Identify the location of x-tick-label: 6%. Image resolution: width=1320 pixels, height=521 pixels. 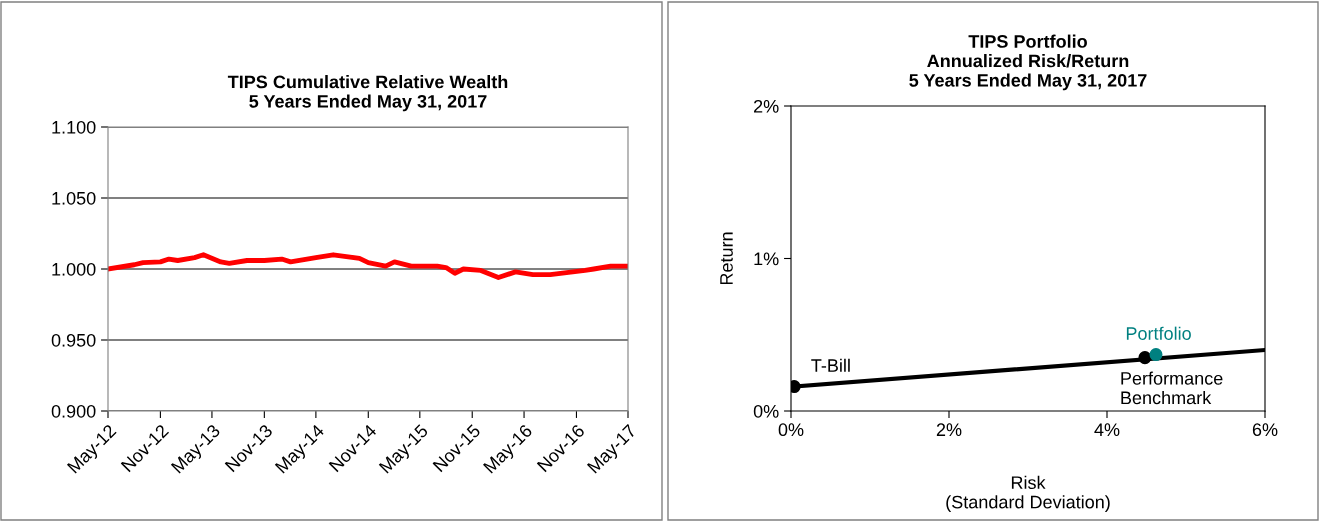
(1265, 430).